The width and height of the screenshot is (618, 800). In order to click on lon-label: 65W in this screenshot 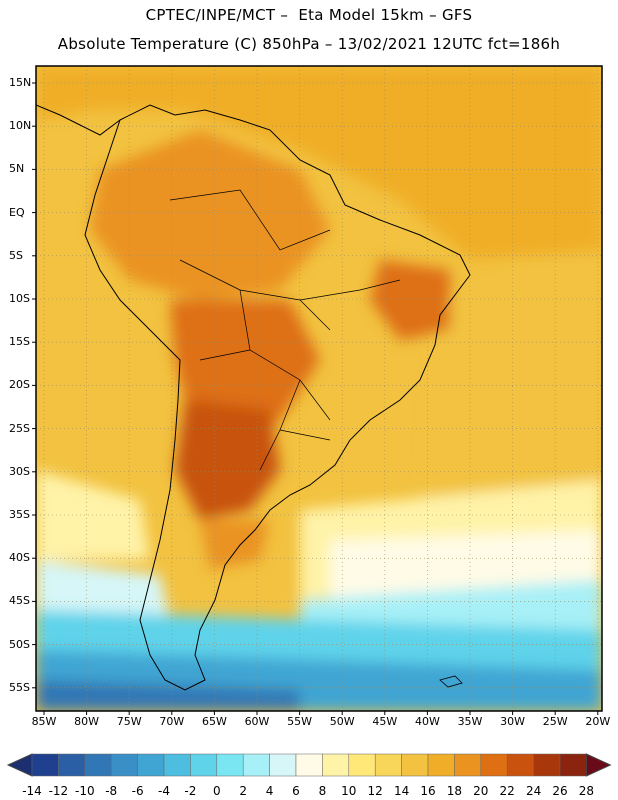, I will do `click(214, 721)`.